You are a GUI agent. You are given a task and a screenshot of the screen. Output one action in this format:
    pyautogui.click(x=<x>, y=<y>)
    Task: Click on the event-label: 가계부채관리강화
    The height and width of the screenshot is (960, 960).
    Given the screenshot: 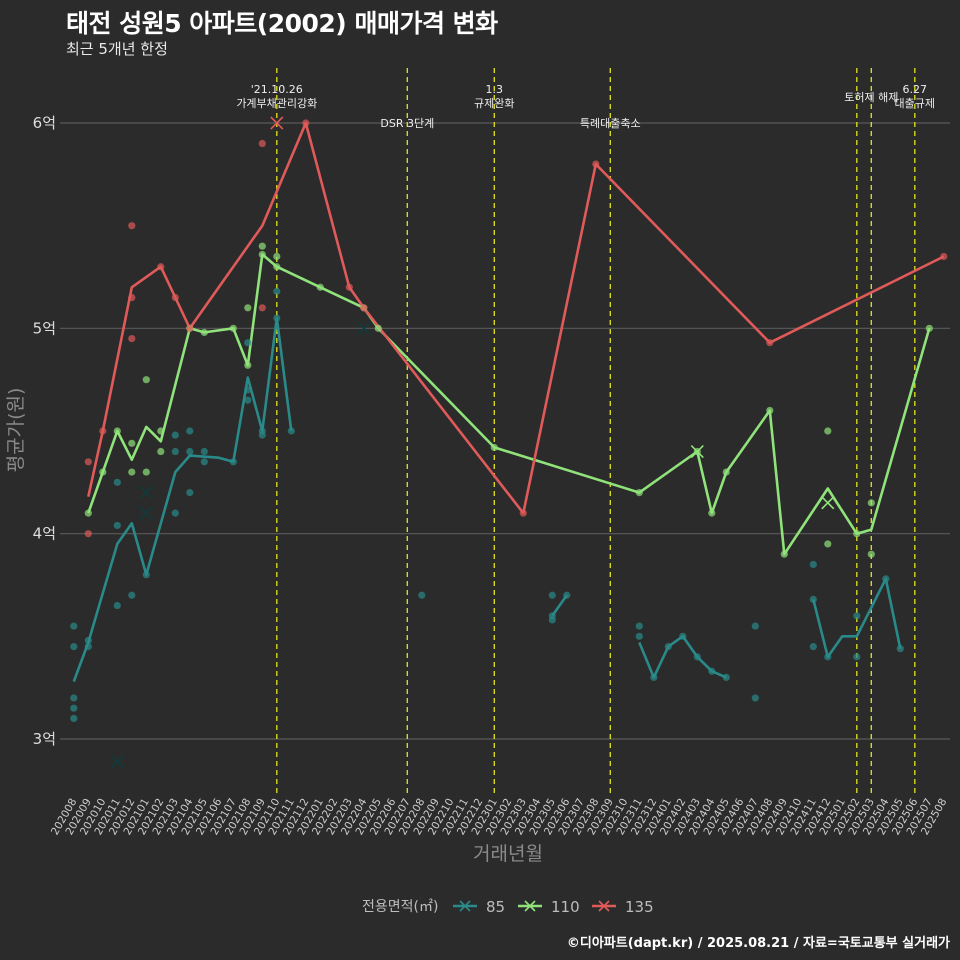 What is the action you would take?
    pyautogui.click(x=276, y=103)
    